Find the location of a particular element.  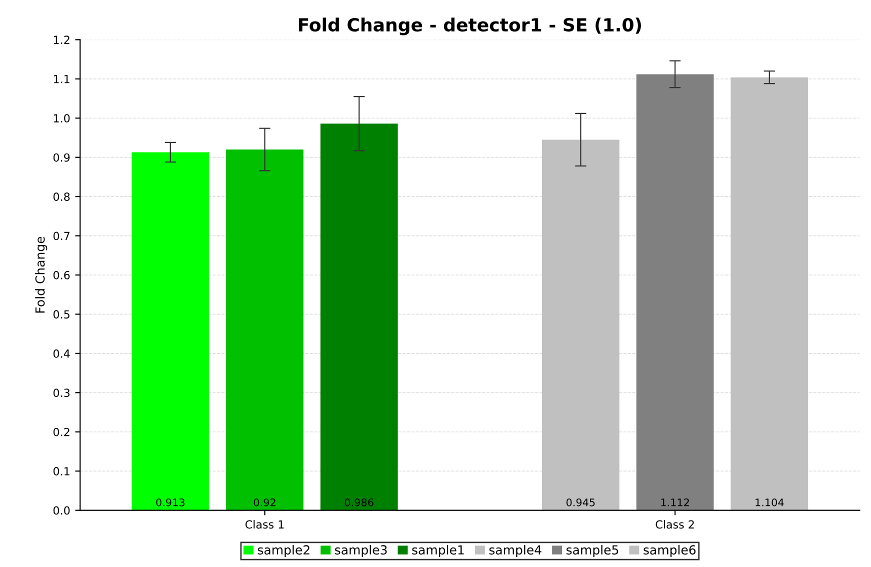

y-tick-label: 0.0 is located at coordinates (61, 510).